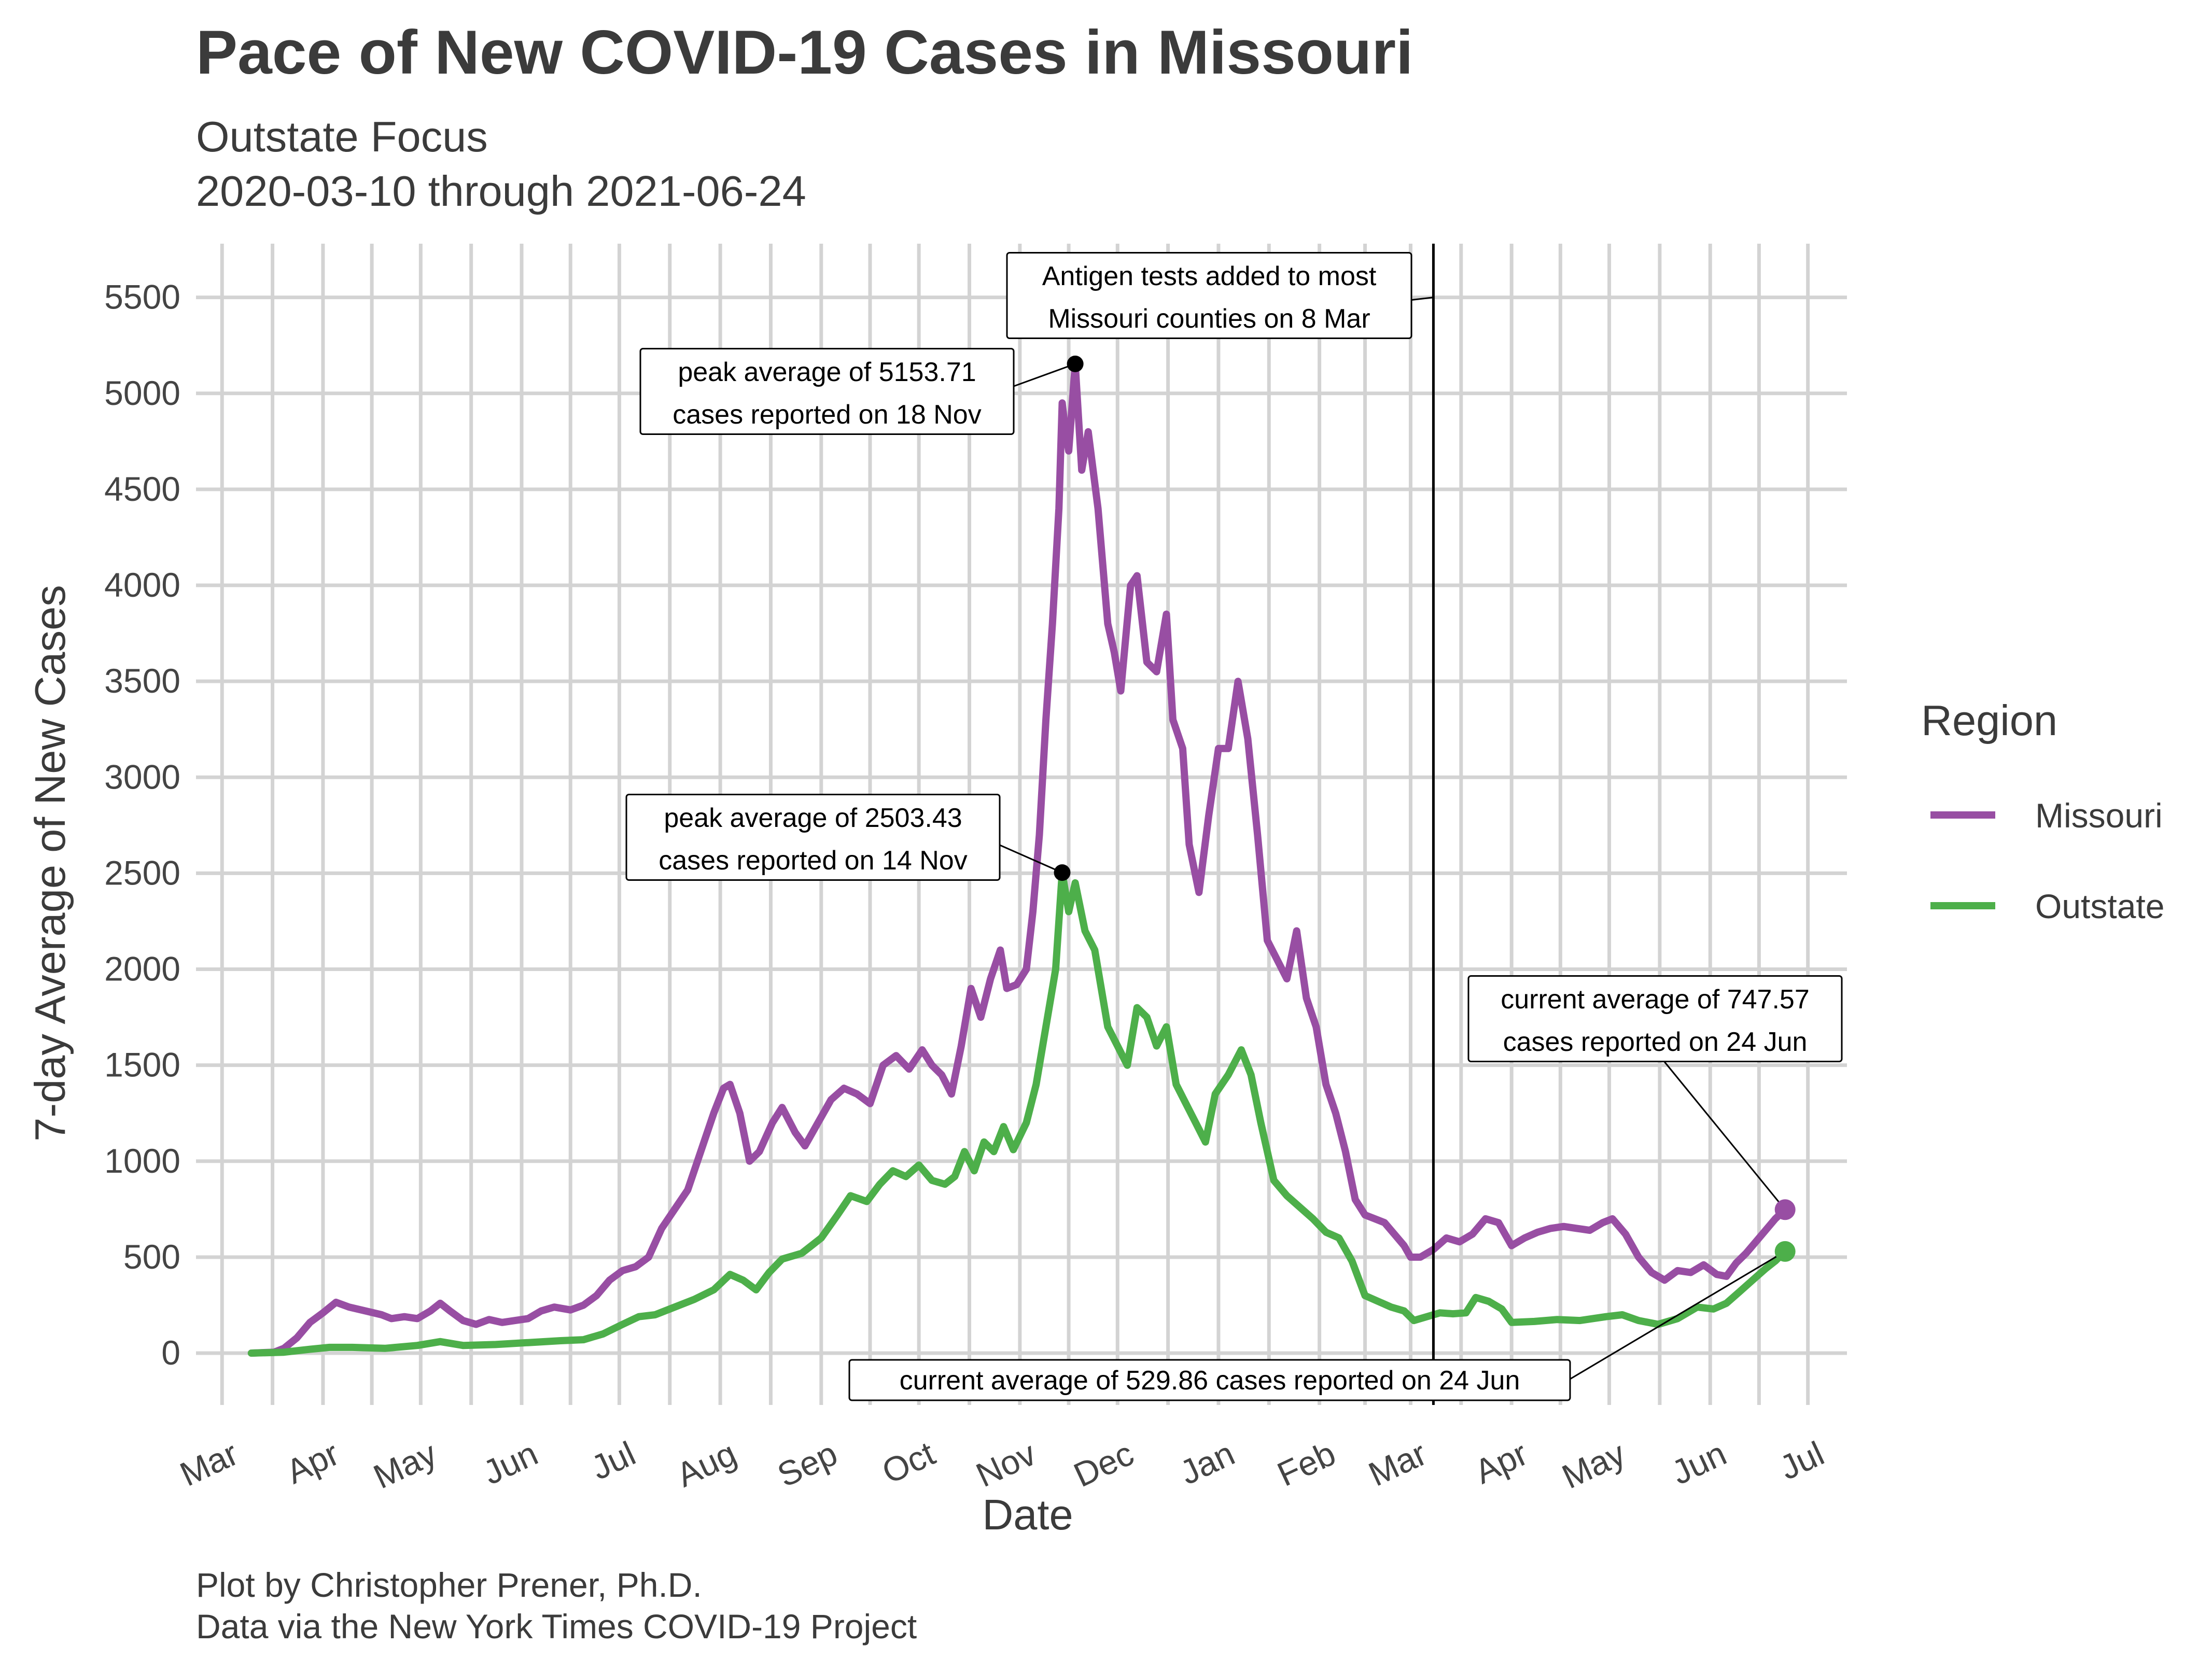  What do you see at coordinates (142, 969) in the screenshot?
I see `y-tick-label: 2000` at bounding box center [142, 969].